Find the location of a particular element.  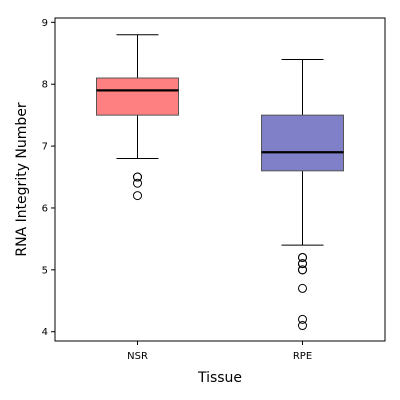

y-tick-label: 9 is located at coordinates (45, 23).